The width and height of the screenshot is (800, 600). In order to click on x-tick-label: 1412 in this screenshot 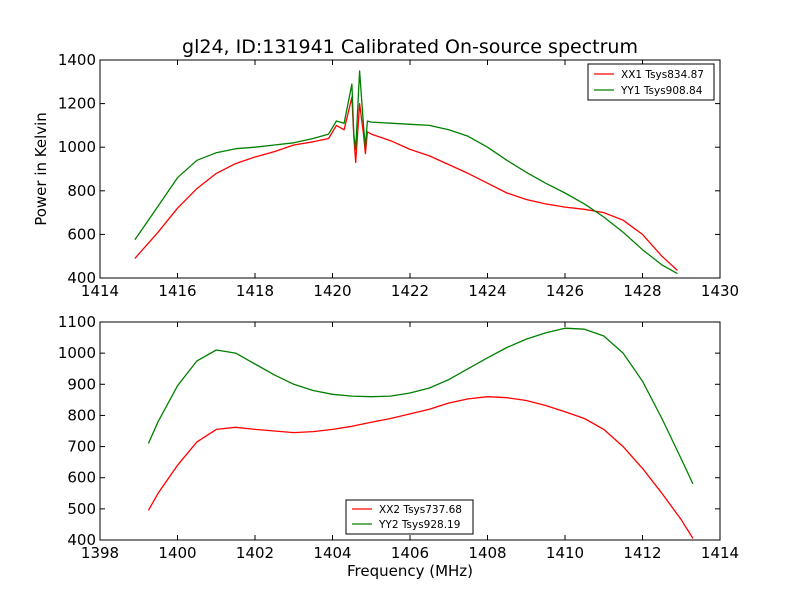, I will do `click(642, 553)`.